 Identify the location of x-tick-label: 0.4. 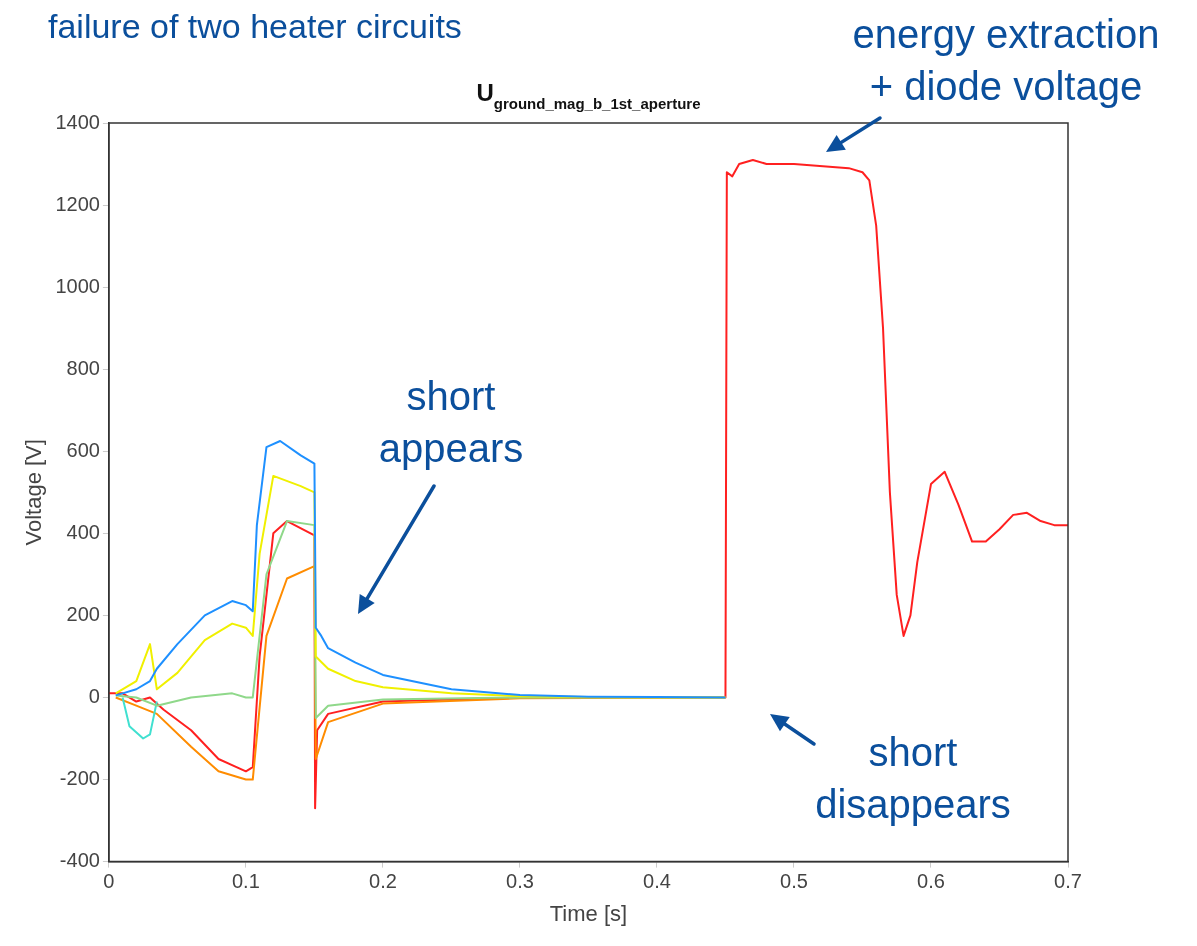
(657, 881).